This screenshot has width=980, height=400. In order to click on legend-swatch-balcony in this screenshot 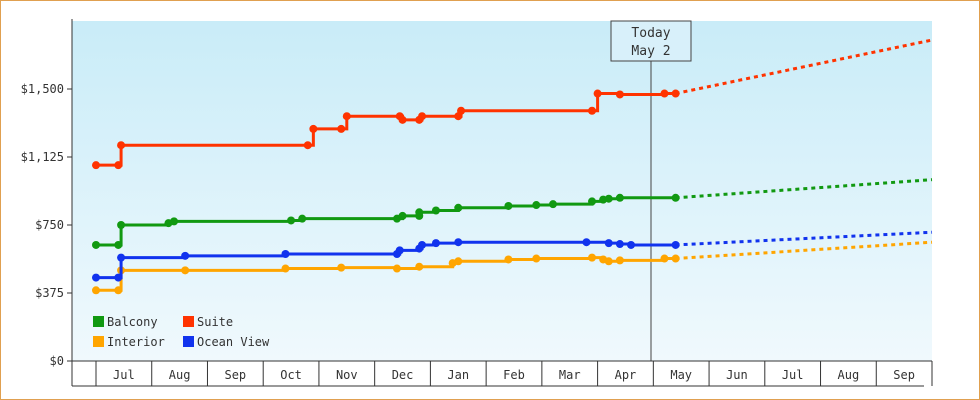, I will do `click(98, 321)`.